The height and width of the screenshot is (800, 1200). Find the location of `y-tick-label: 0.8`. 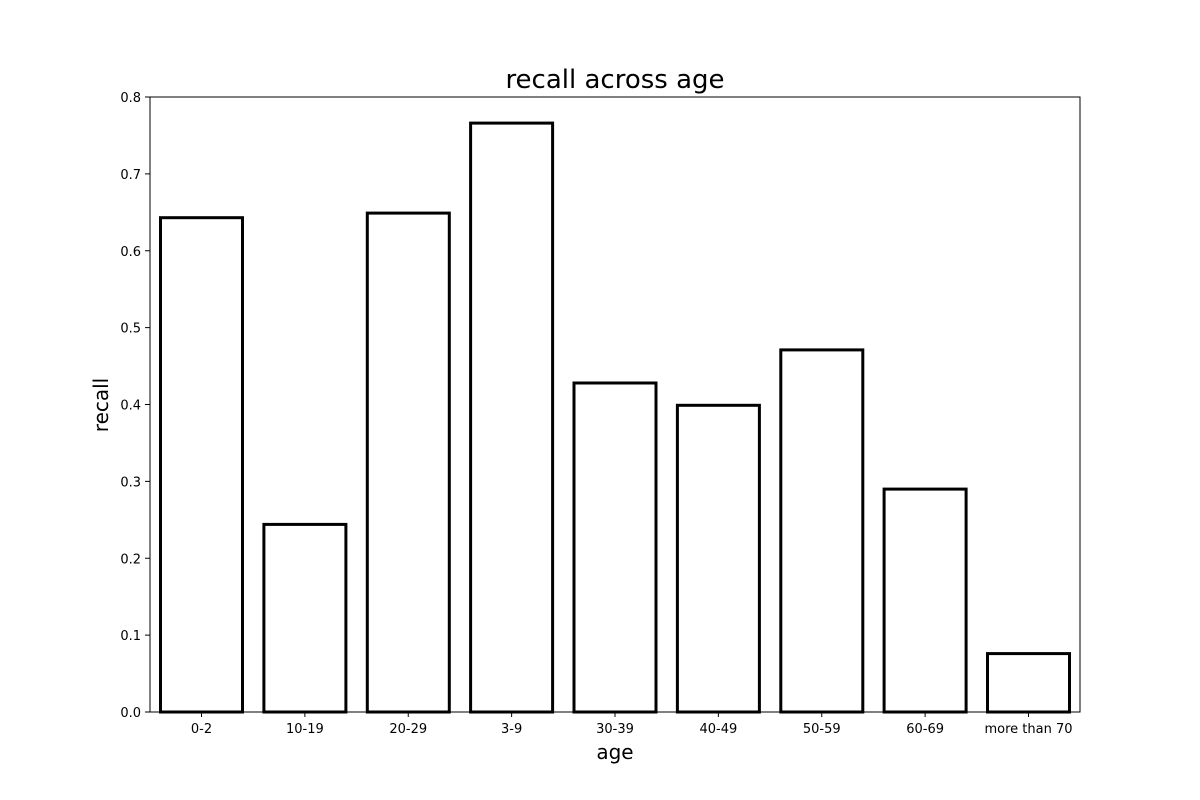

y-tick-label: 0.8 is located at coordinates (130, 98).